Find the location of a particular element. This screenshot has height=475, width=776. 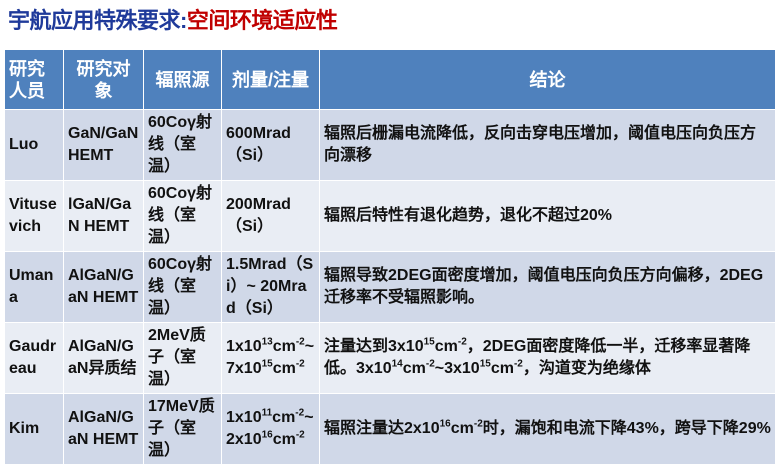

cell-dose: 1.5Mrad（Si）~ 20Mrad（Si） is located at coordinates (270, 287).